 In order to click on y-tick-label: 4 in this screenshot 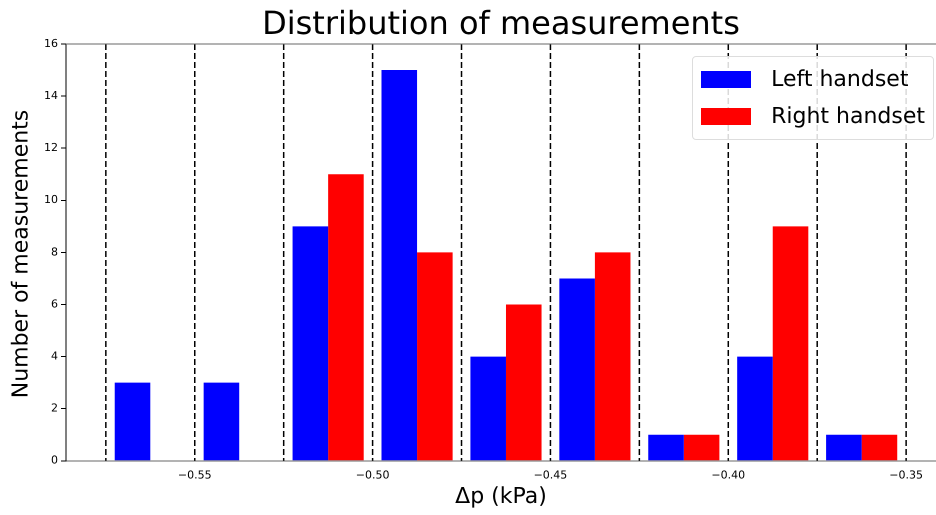, I will do `click(54, 355)`.